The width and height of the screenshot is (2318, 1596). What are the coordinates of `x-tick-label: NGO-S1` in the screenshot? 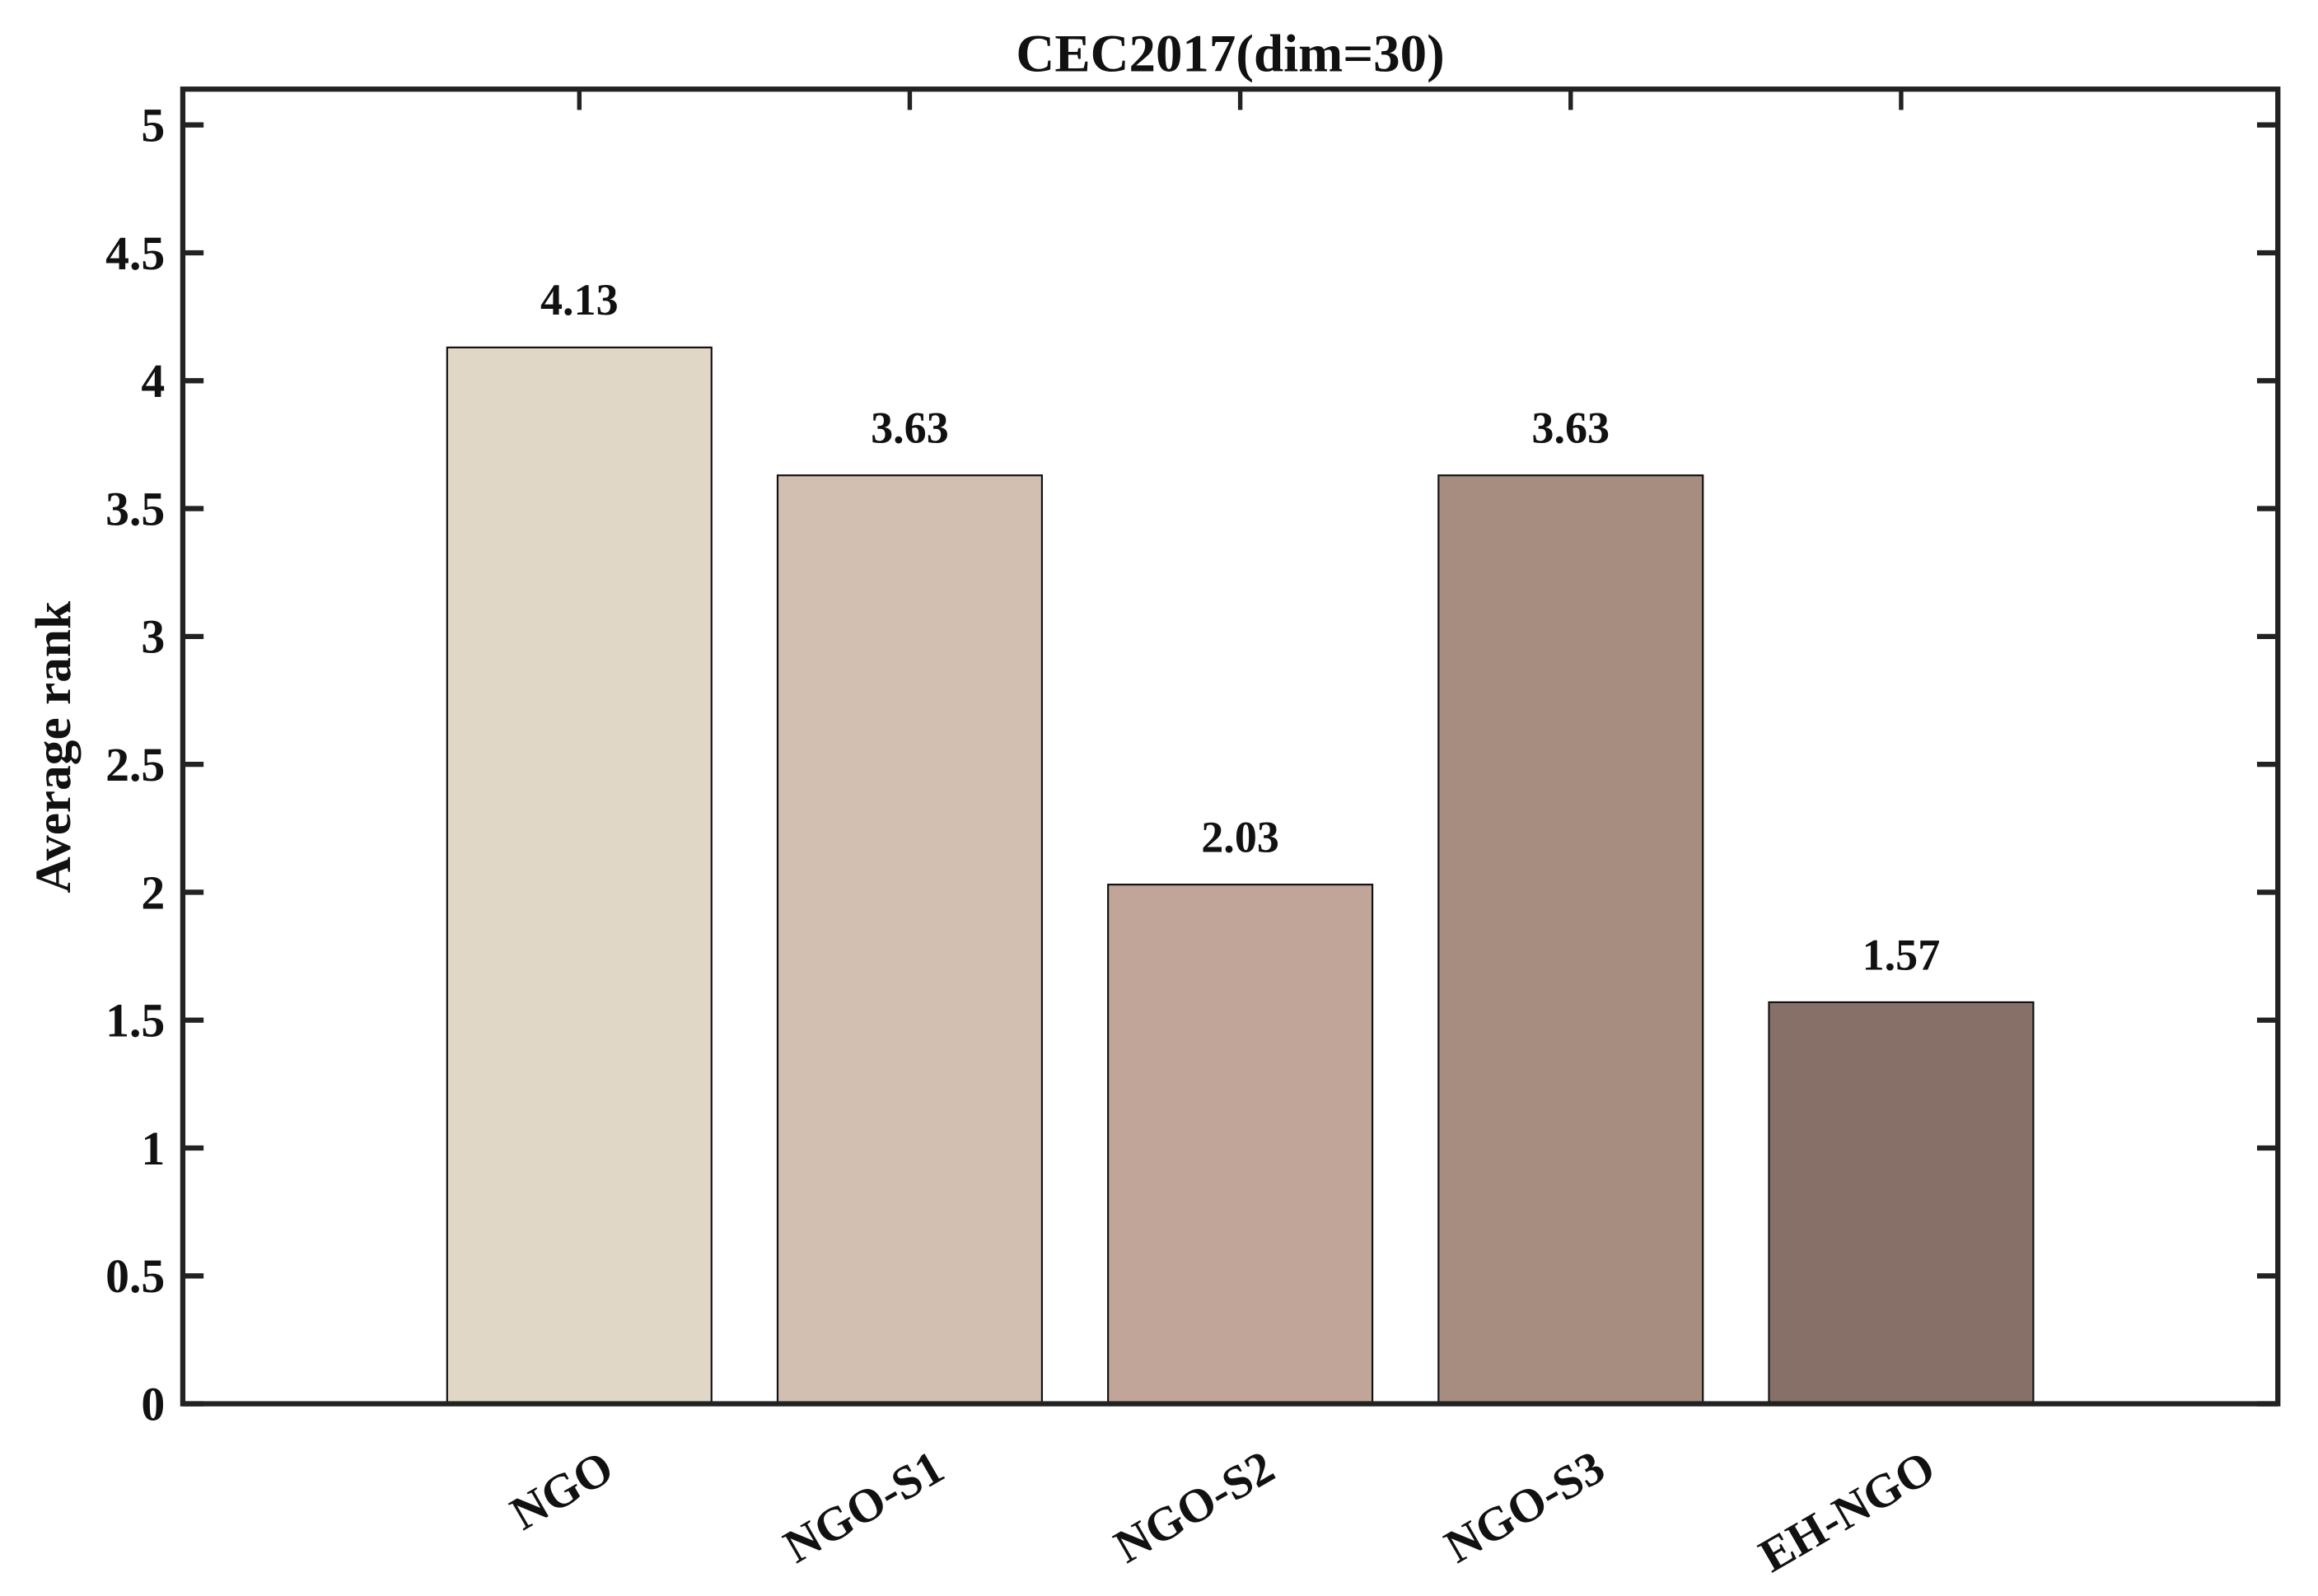 It's located at (863, 1507).